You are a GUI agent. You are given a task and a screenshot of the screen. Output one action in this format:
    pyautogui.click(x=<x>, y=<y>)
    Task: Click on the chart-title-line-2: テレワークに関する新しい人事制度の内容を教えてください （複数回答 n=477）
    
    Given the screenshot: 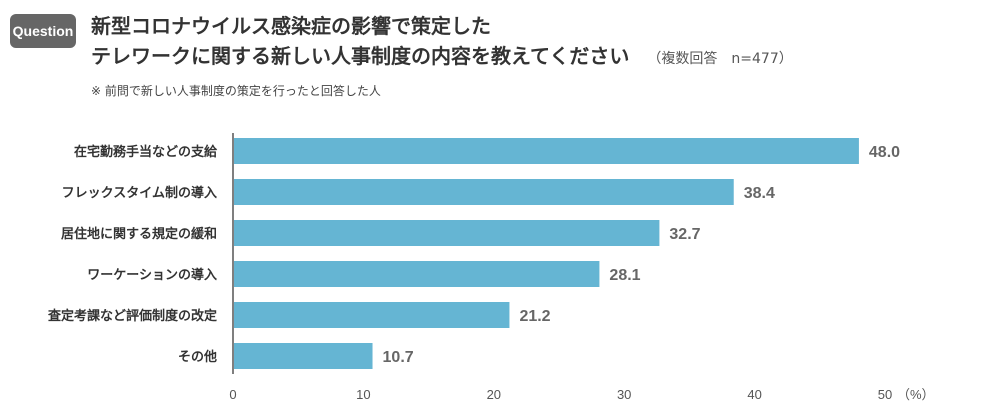 What is the action you would take?
    pyautogui.click(x=442, y=54)
    